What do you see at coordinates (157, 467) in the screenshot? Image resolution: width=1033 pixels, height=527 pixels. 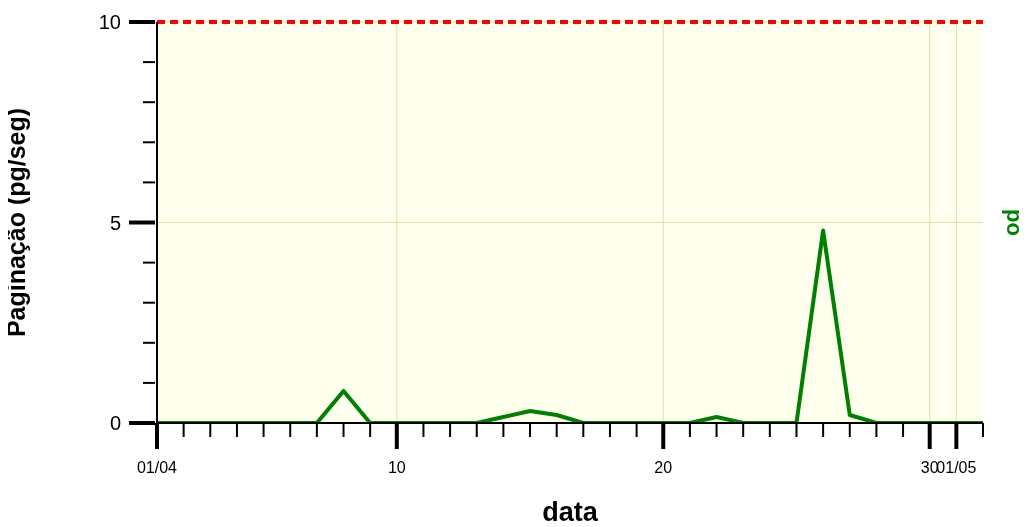 I see `x-tick-label: 01/04` at bounding box center [157, 467].